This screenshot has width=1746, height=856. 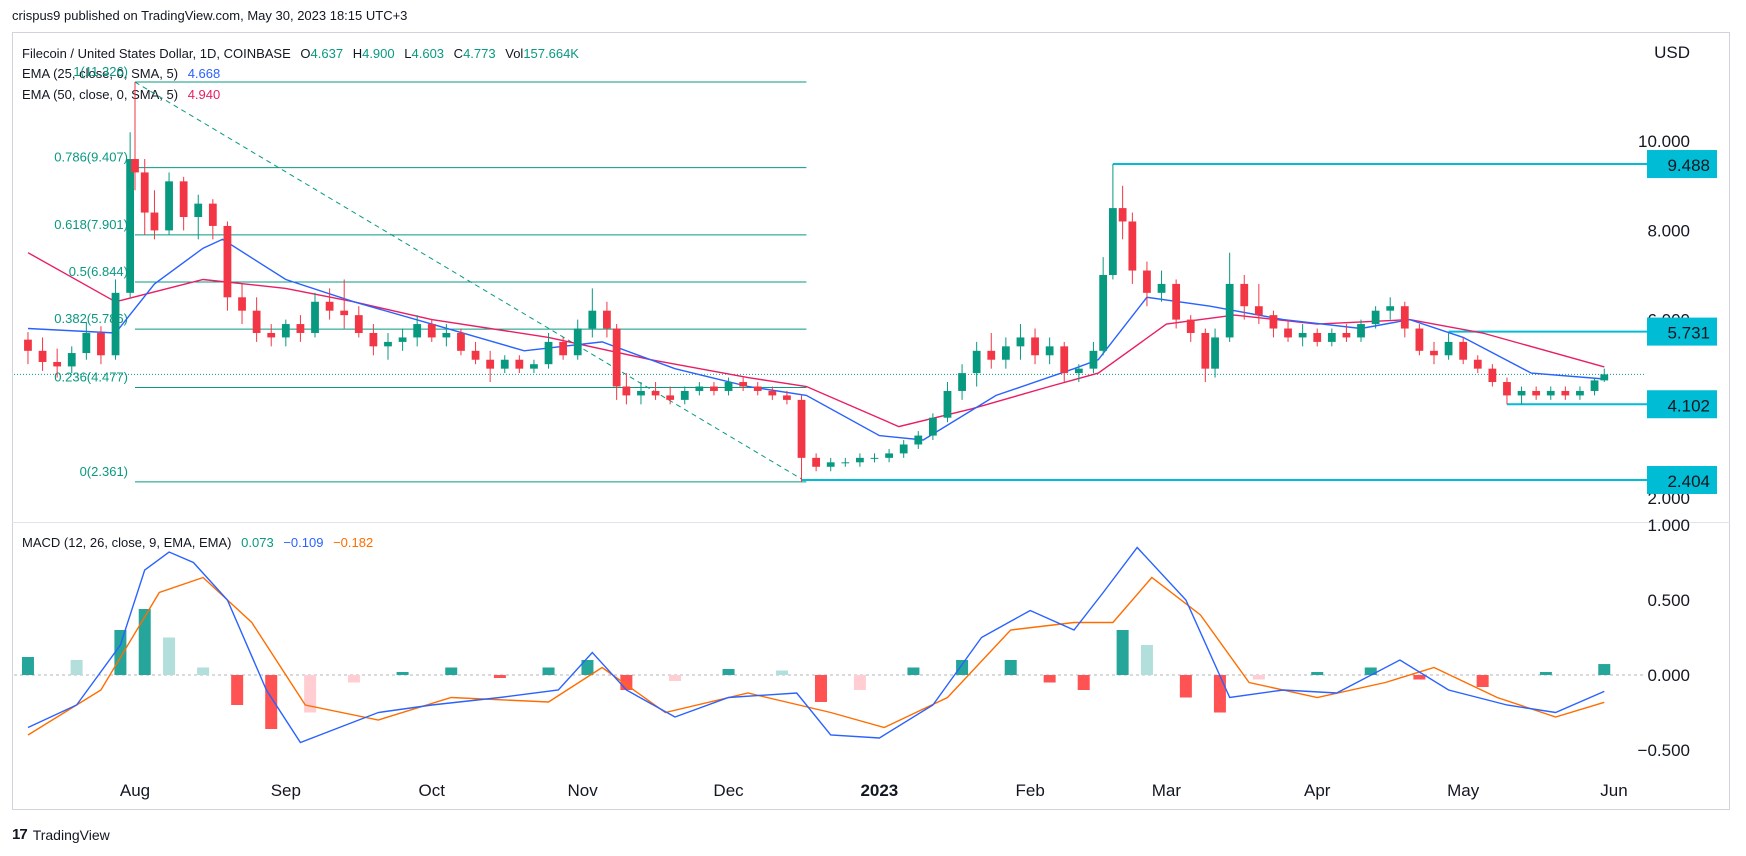 I want to click on price-axis-tick: 8.000, so click(x=1668, y=230).